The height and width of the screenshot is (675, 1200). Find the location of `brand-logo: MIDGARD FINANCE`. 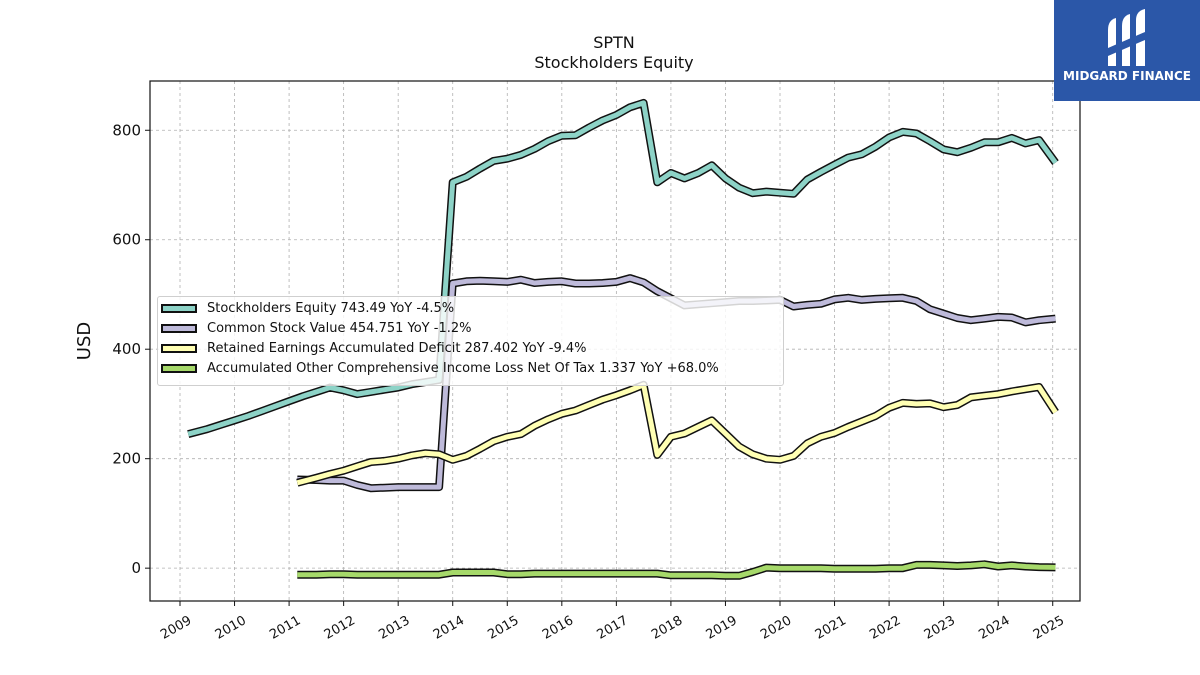

brand-logo: MIDGARD FINANCE is located at coordinates (1127, 50).